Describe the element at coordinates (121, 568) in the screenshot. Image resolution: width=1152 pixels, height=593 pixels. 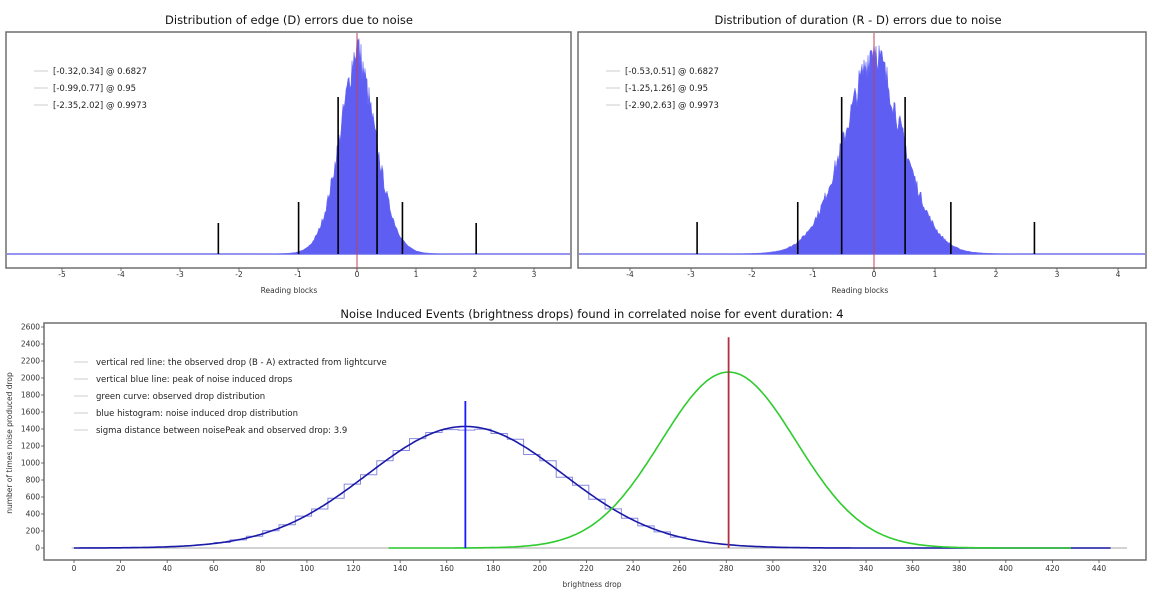
I see `x-tick-label: 20` at that location.